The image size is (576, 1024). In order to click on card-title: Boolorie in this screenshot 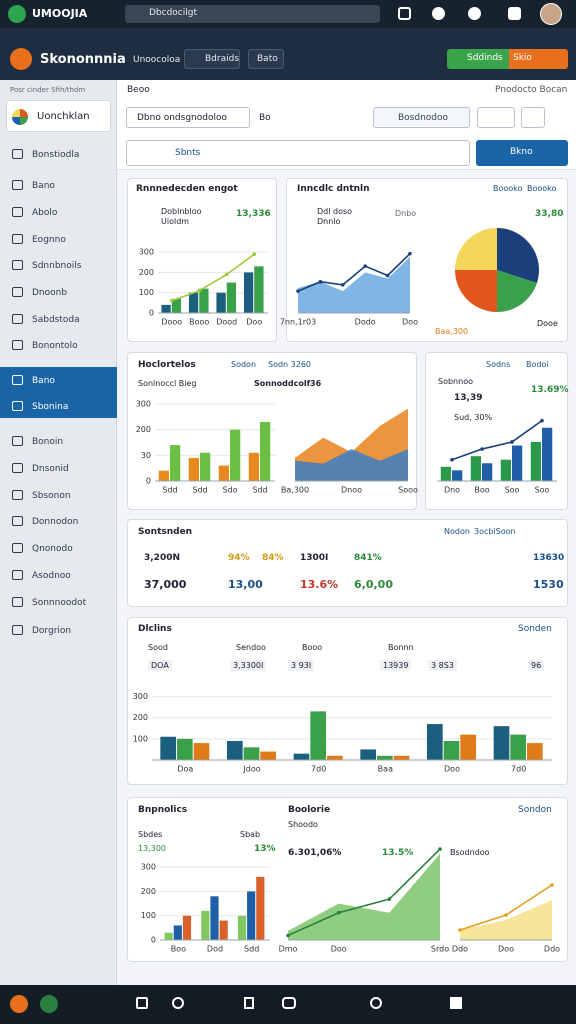, I will do `click(309, 810)`.